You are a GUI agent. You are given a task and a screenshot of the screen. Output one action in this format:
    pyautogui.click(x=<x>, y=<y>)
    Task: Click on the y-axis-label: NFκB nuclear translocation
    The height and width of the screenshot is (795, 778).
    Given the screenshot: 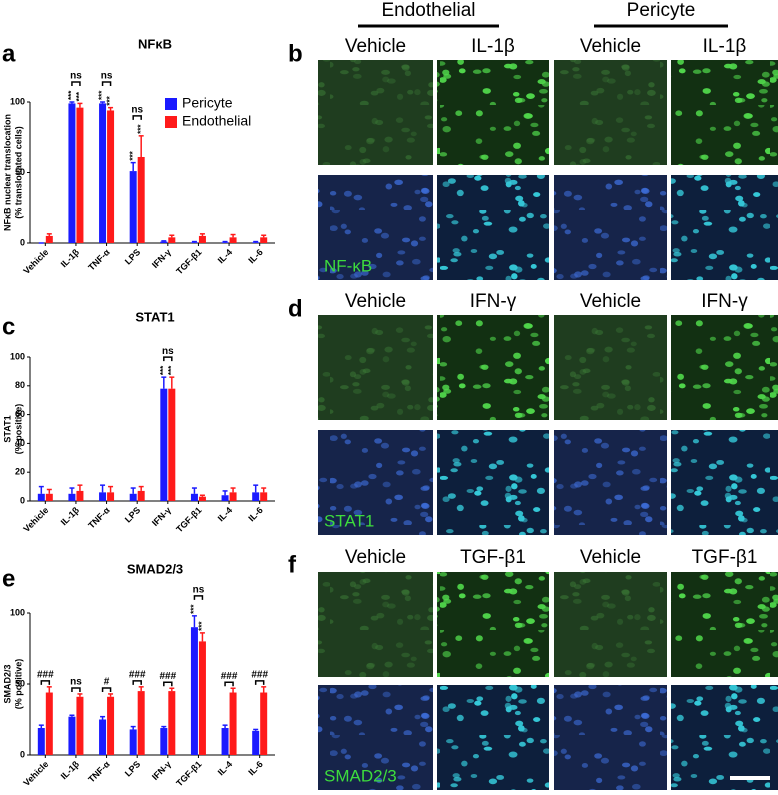 What is the action you would take?
    pyautogui.click(x=7, y=172)
    